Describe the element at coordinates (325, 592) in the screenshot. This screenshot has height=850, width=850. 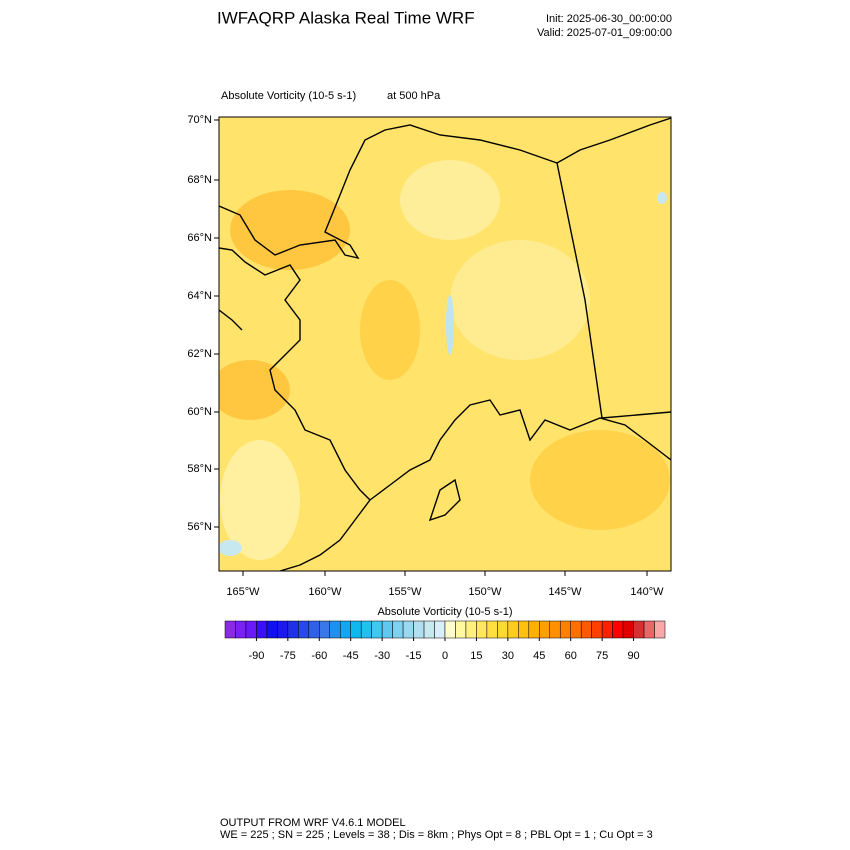
I see `lon-label: 160°W` at that location.